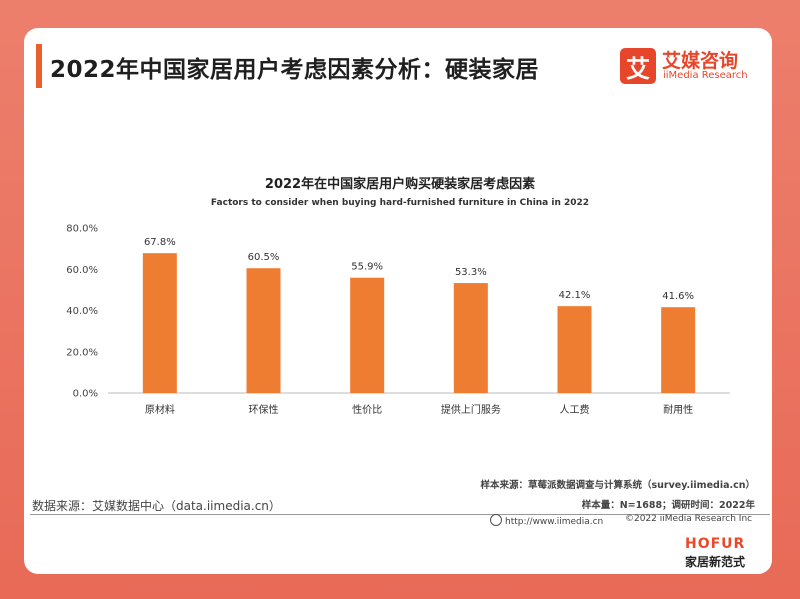 The width and height of the screenshot is (800, 599). Describe the element at coordinates (264, 257) in the screenshot. I see `bar-value-label: 60.5%` at that location.